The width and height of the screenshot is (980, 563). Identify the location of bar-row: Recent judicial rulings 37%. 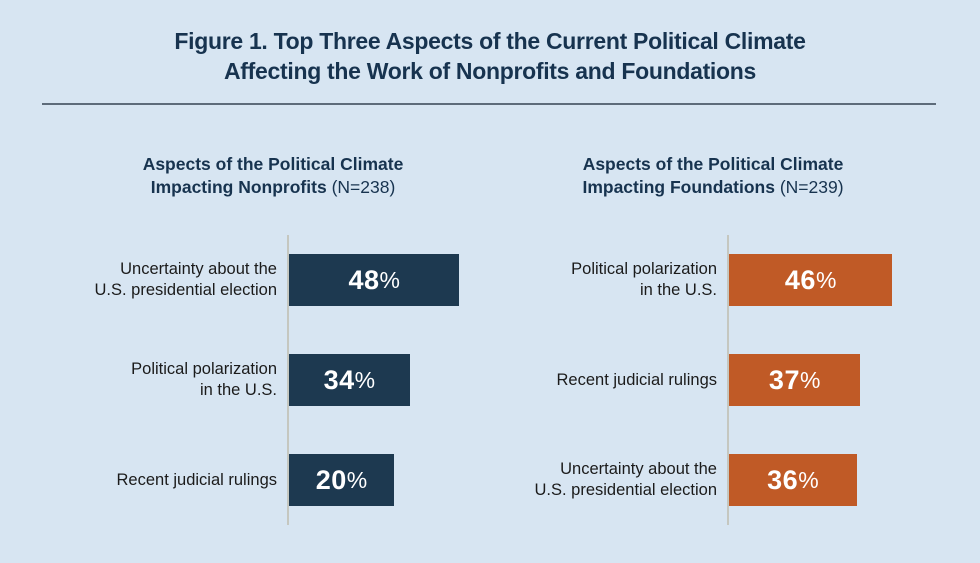
(730, 380).